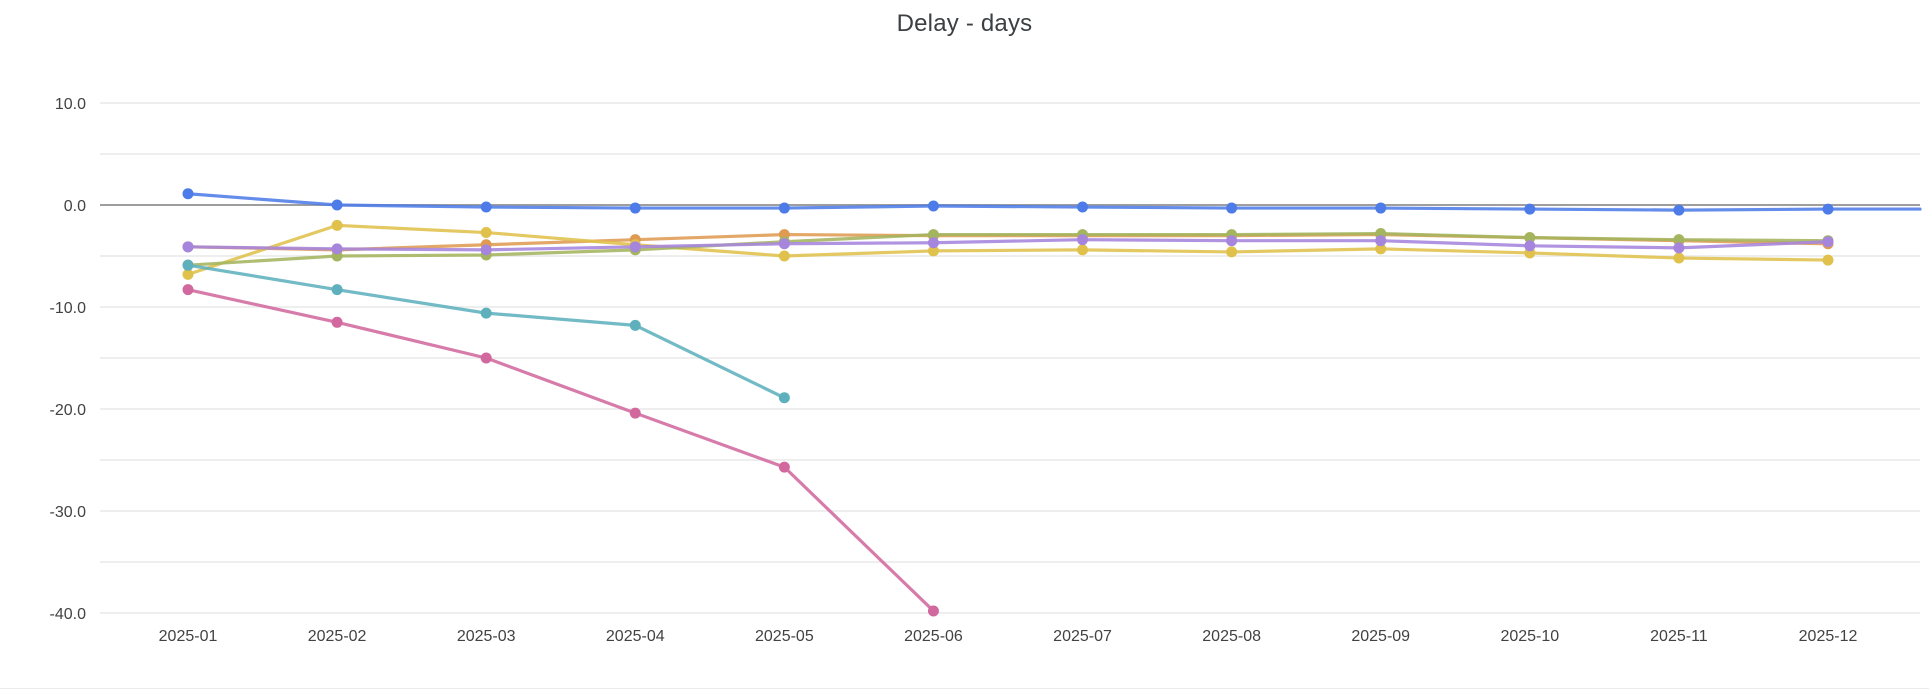 This screenshot has width=1929, height=690. I want to click on y-axis-tick-label: -40.0, so click(68, 614).